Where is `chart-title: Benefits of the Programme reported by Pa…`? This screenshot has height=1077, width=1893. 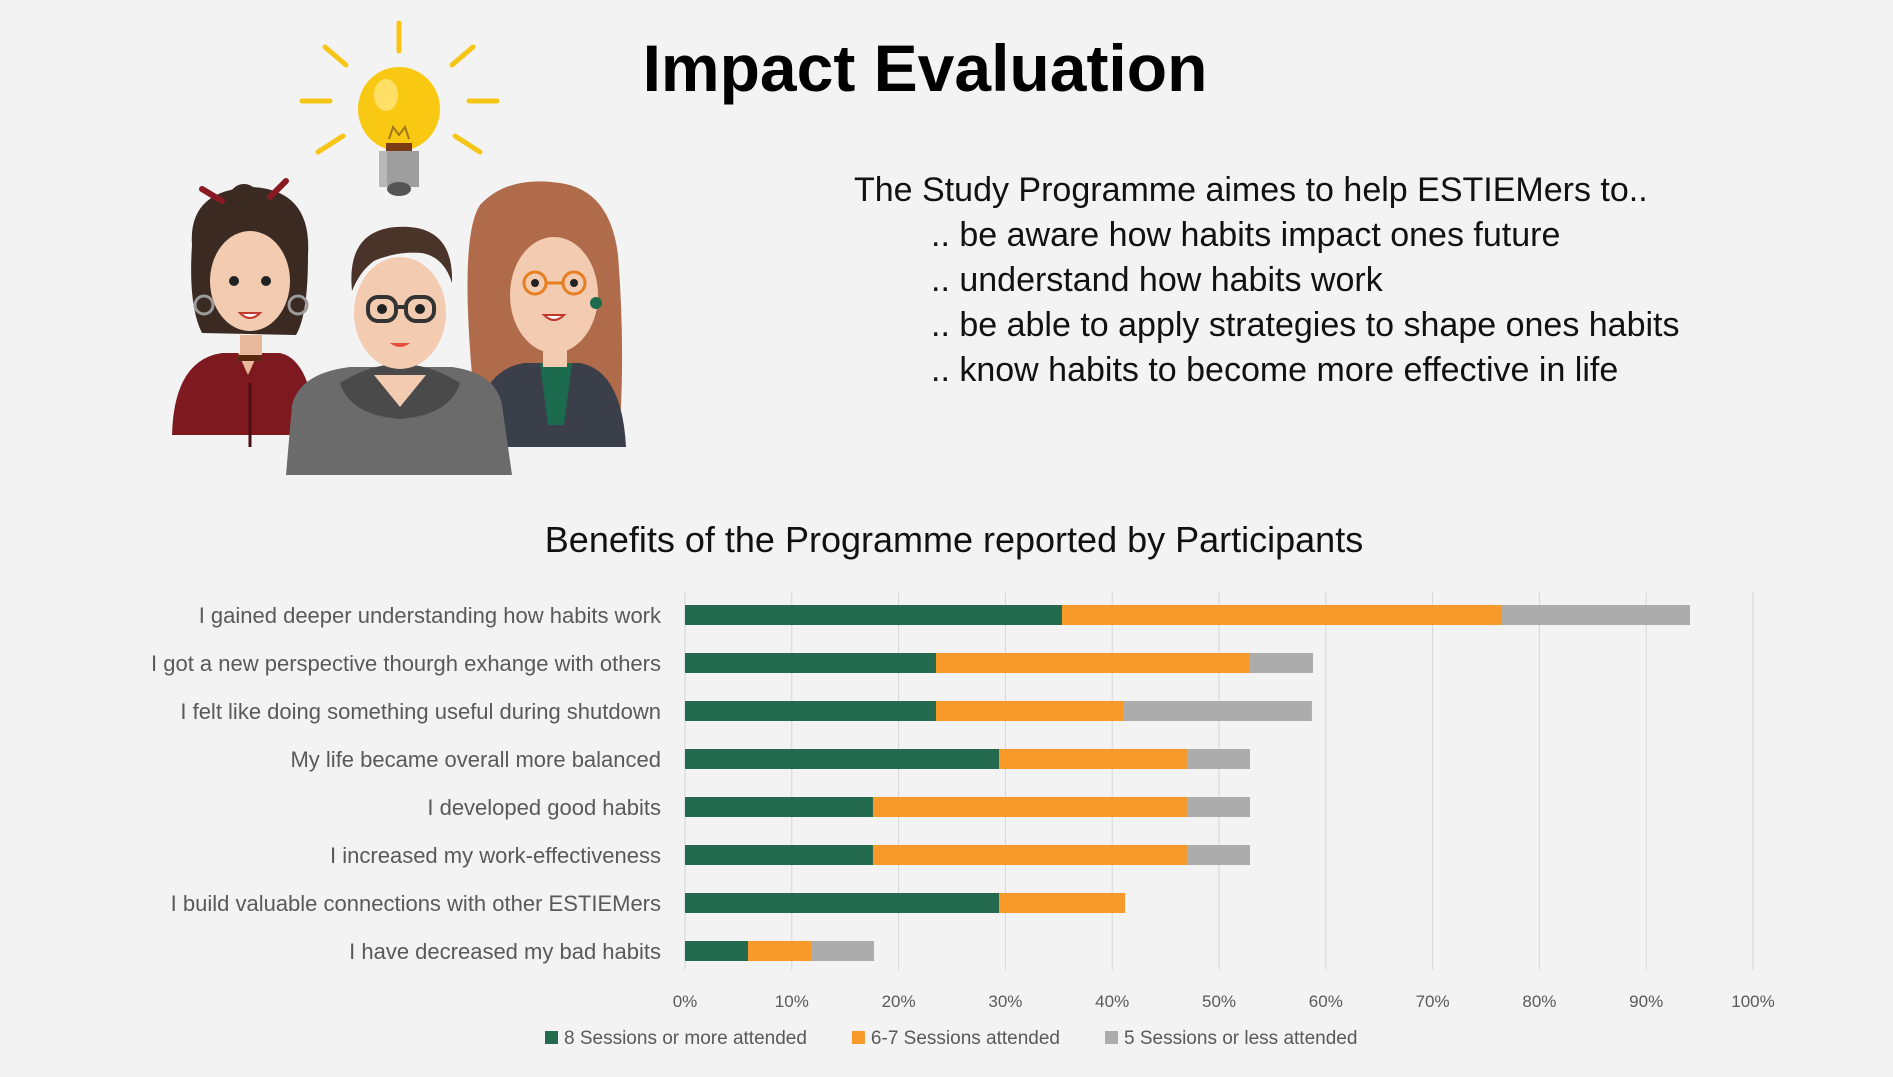
chart-title: Benefits of the Programme reported by Pa… is located at coordinates (954, 539).